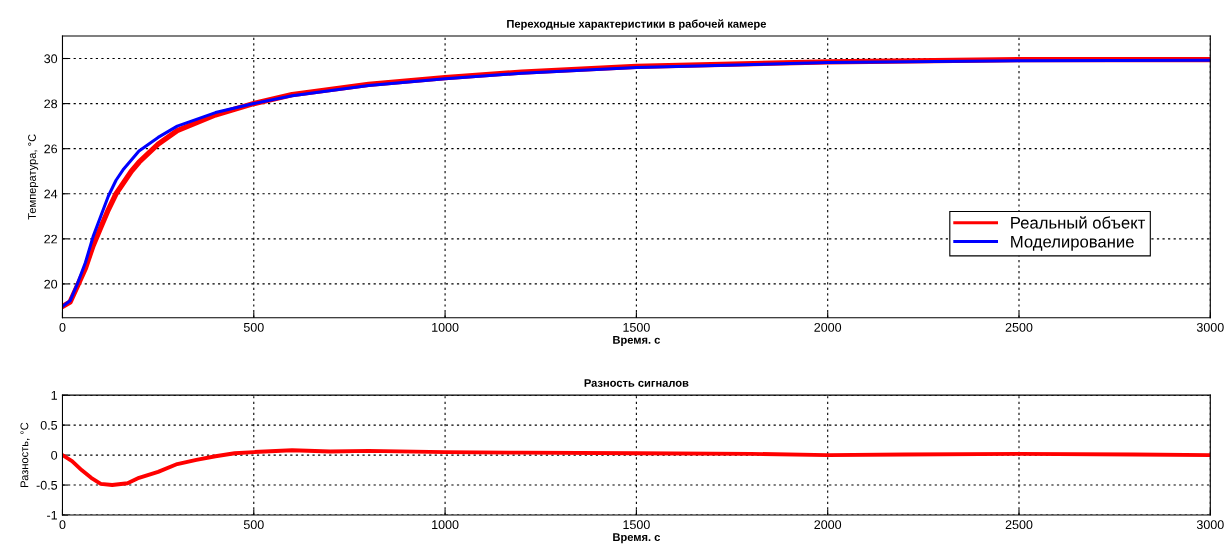 This screenshot has width=1225, height=545. Describe the element at coordinates (637, 24) in the screenshot. I see `chart-title: Переходные характеристики в рабочей камере` at that location.